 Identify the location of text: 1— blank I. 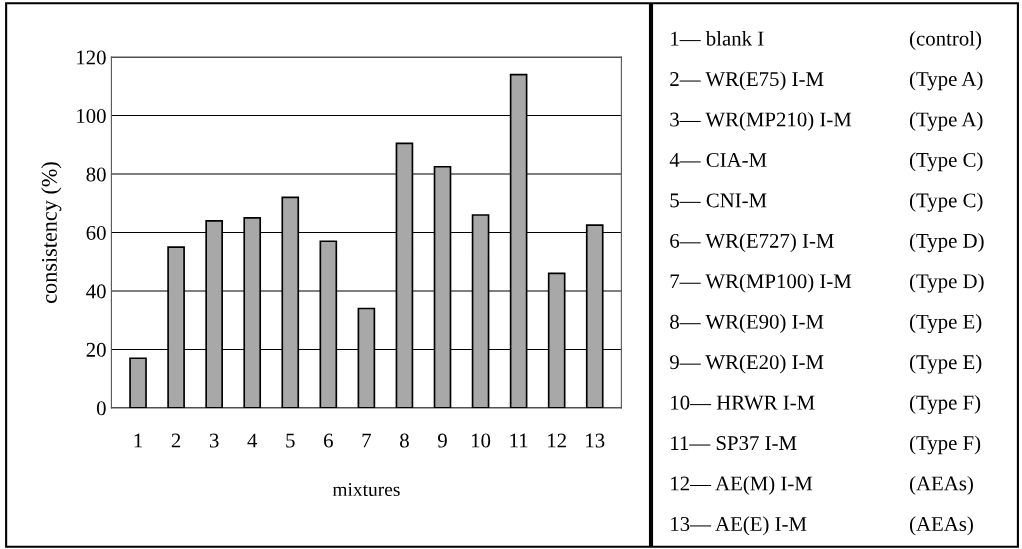
(717, 38).